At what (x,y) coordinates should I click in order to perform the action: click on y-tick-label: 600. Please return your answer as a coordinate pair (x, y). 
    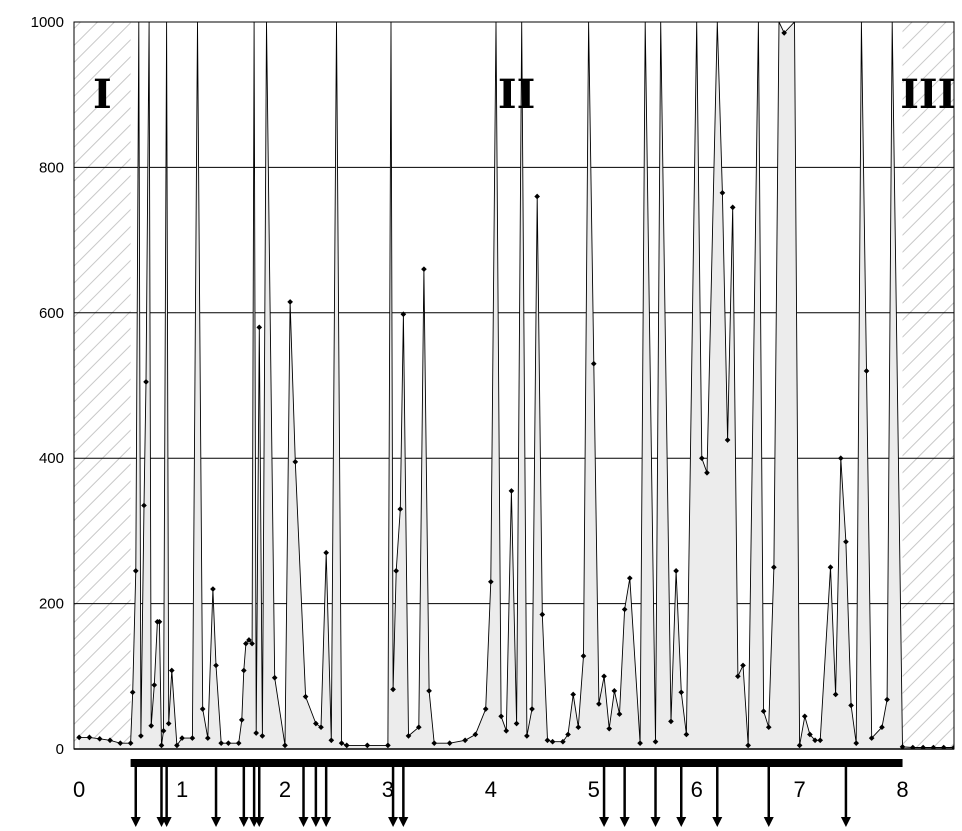
    Looking at the image, I should click on (51, 313).